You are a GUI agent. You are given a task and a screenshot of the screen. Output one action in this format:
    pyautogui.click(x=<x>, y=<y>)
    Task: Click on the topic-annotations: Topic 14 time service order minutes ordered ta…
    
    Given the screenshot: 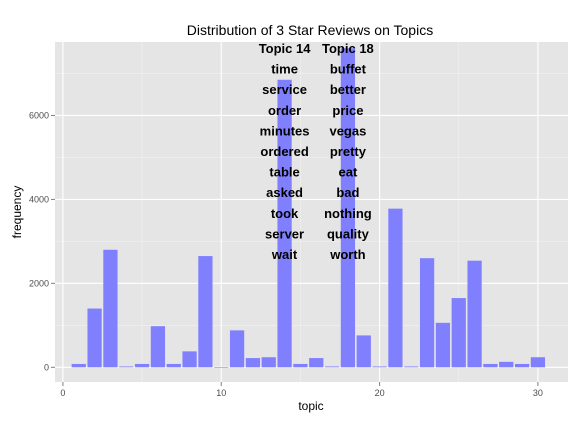 What is the action you would take?
    pyautogui.click(x=316, y=151)
    